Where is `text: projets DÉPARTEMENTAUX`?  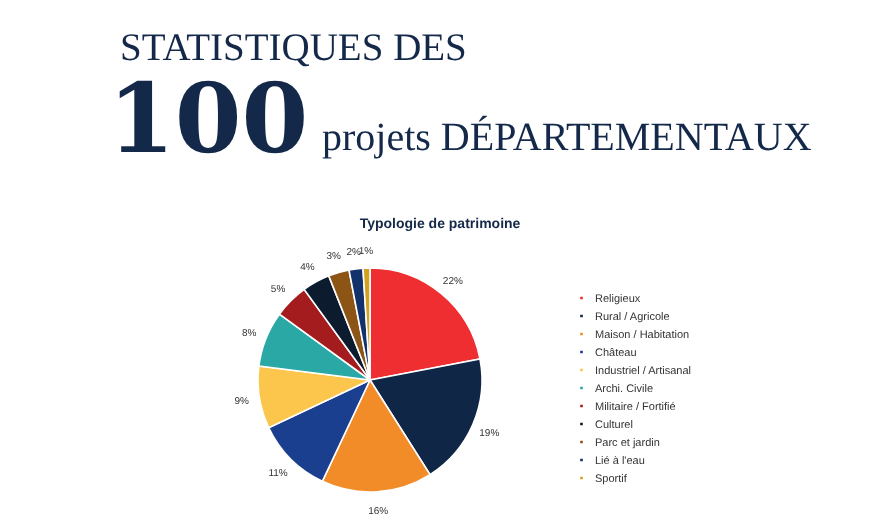 text: projets DÉPARTEMENTAUX is located at coordinates (567, 137).